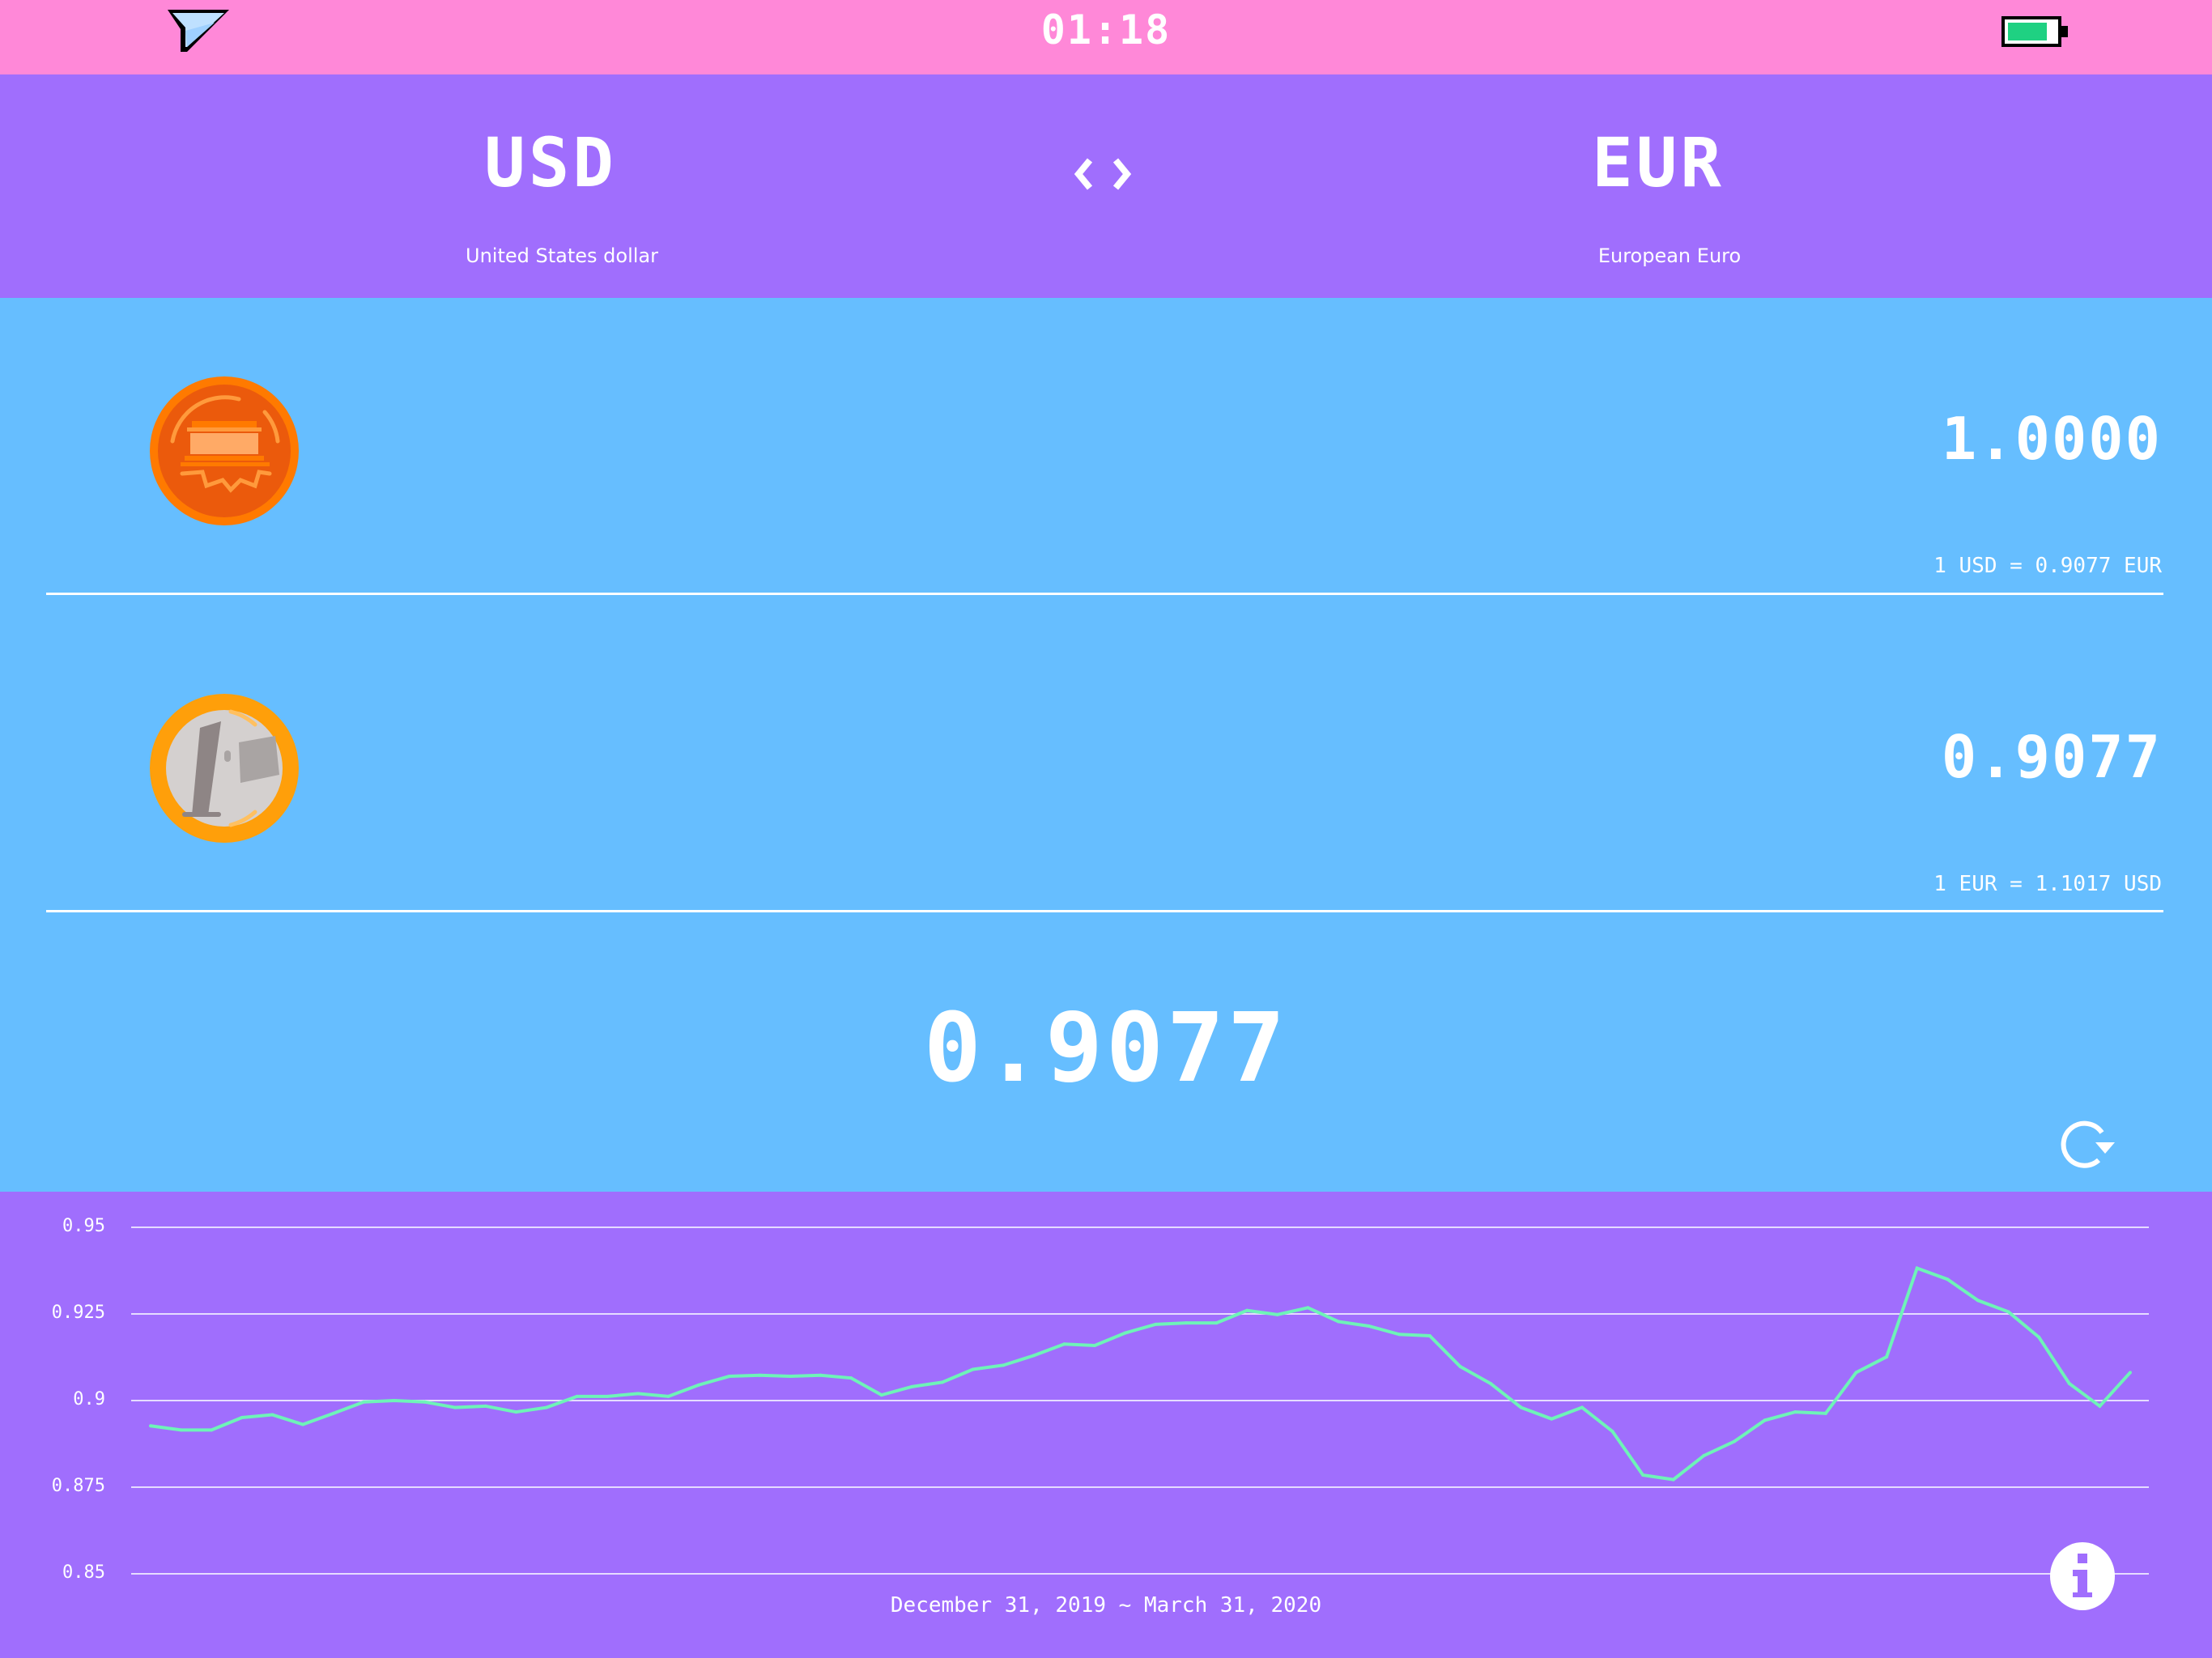 This screenshot has width=2212, height=1658. Describe the element at coordinates (1106, 1605) in the screenshot. I see `x-axis-label: December 31, 2019 ~ March 31, 2020` at that location.